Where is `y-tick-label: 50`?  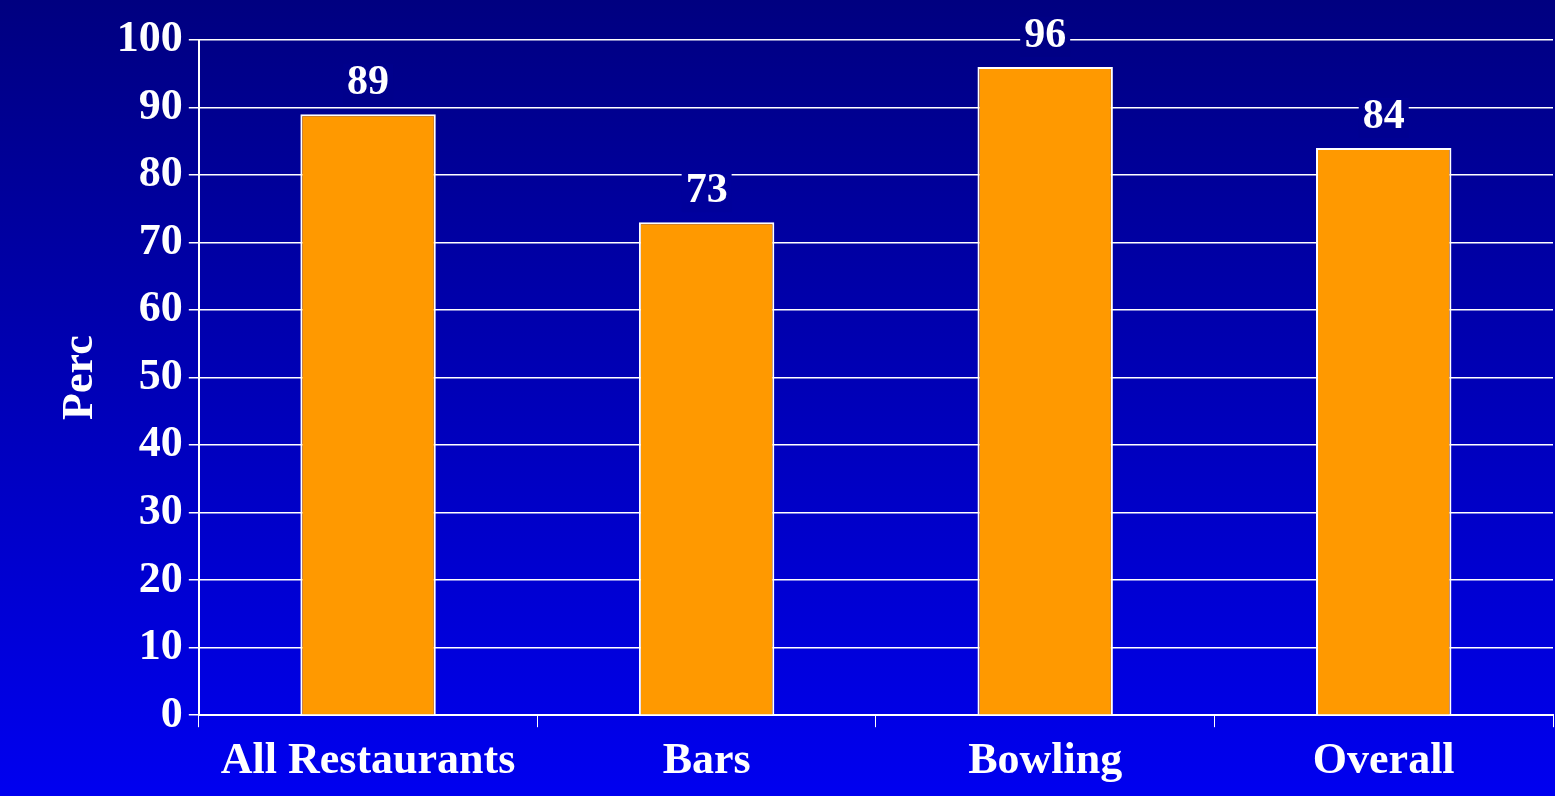 y-tick-label: 50 is located at coordinates (160, 374).